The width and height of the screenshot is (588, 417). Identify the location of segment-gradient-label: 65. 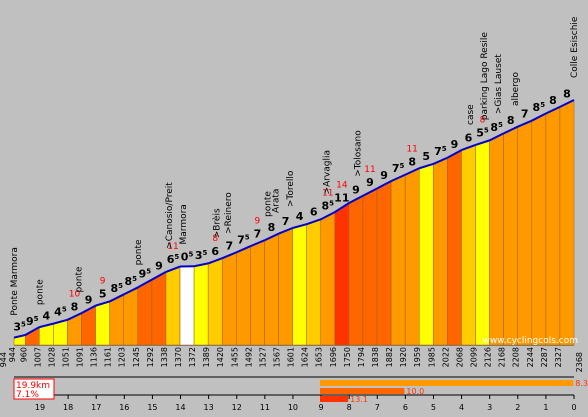
(173, 259).